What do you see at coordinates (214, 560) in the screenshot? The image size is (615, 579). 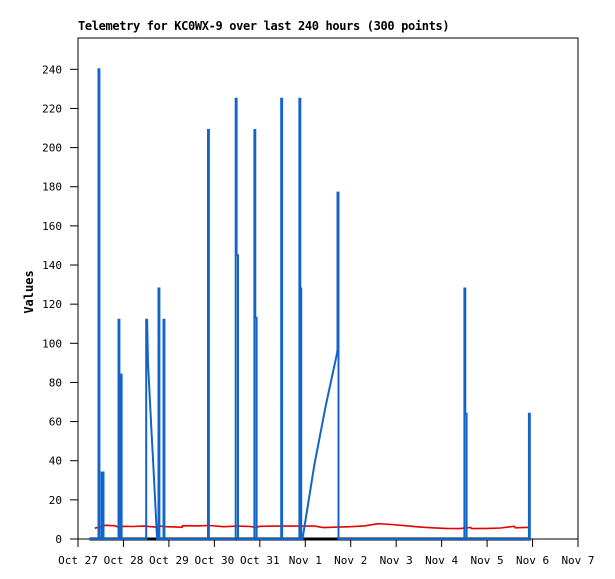 I see `x-tick-label: Oct 30` at bounding box center [214, 560].